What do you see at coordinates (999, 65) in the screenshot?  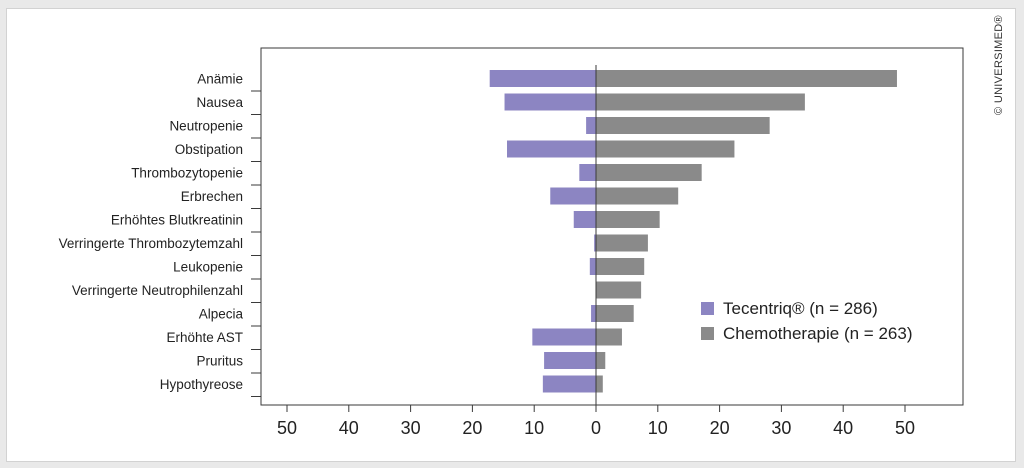 I see `copyright-notice: © UNIVERSIMED®` at bounding box center [999, 65].